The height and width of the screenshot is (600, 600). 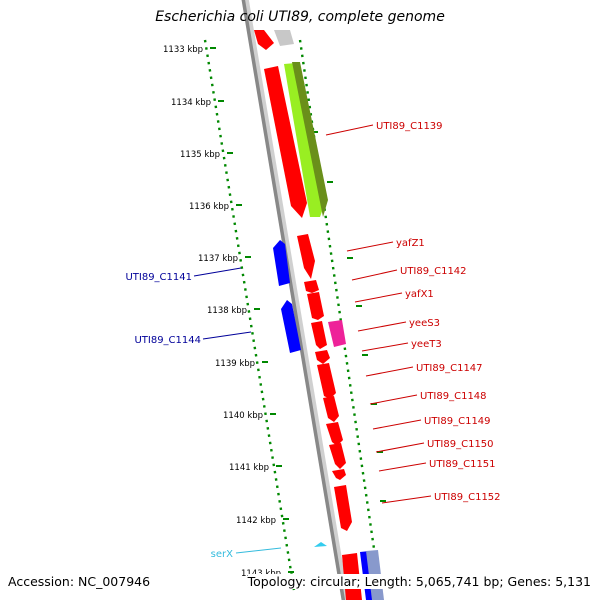 I want to click on cds-label: UTI89_C1139, so click(x=409, y=126).